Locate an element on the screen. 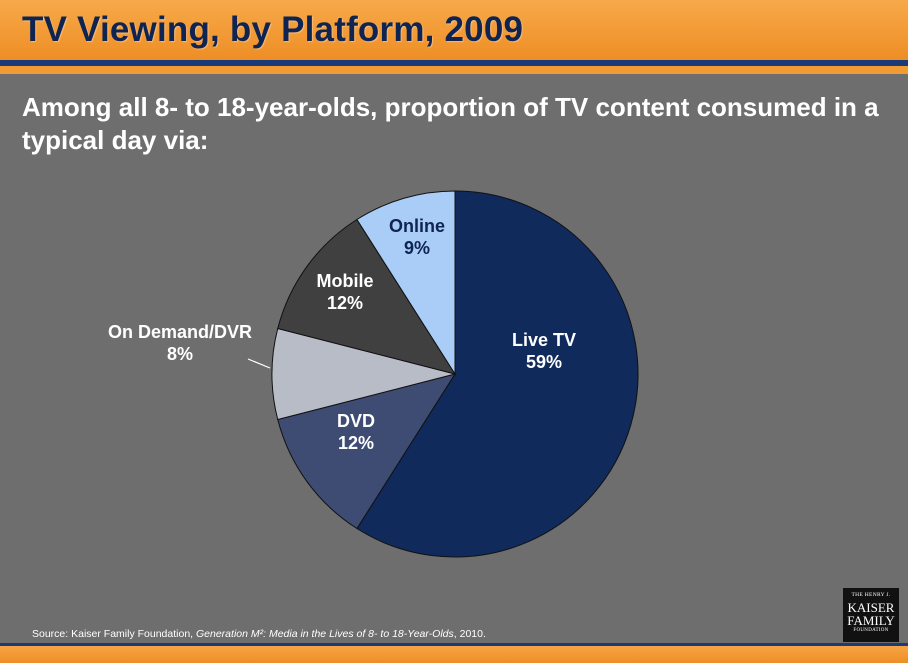  pie-slice-on-demand-dvr is located at coordinates (363, 374).